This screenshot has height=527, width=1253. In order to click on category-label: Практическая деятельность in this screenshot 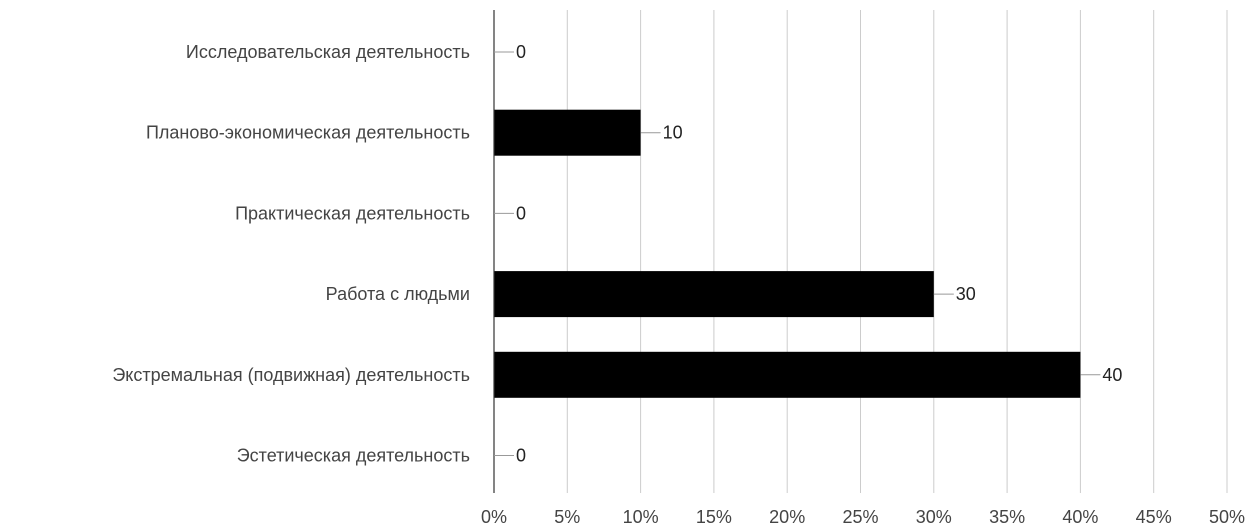, I will do `click(352, 213)`.